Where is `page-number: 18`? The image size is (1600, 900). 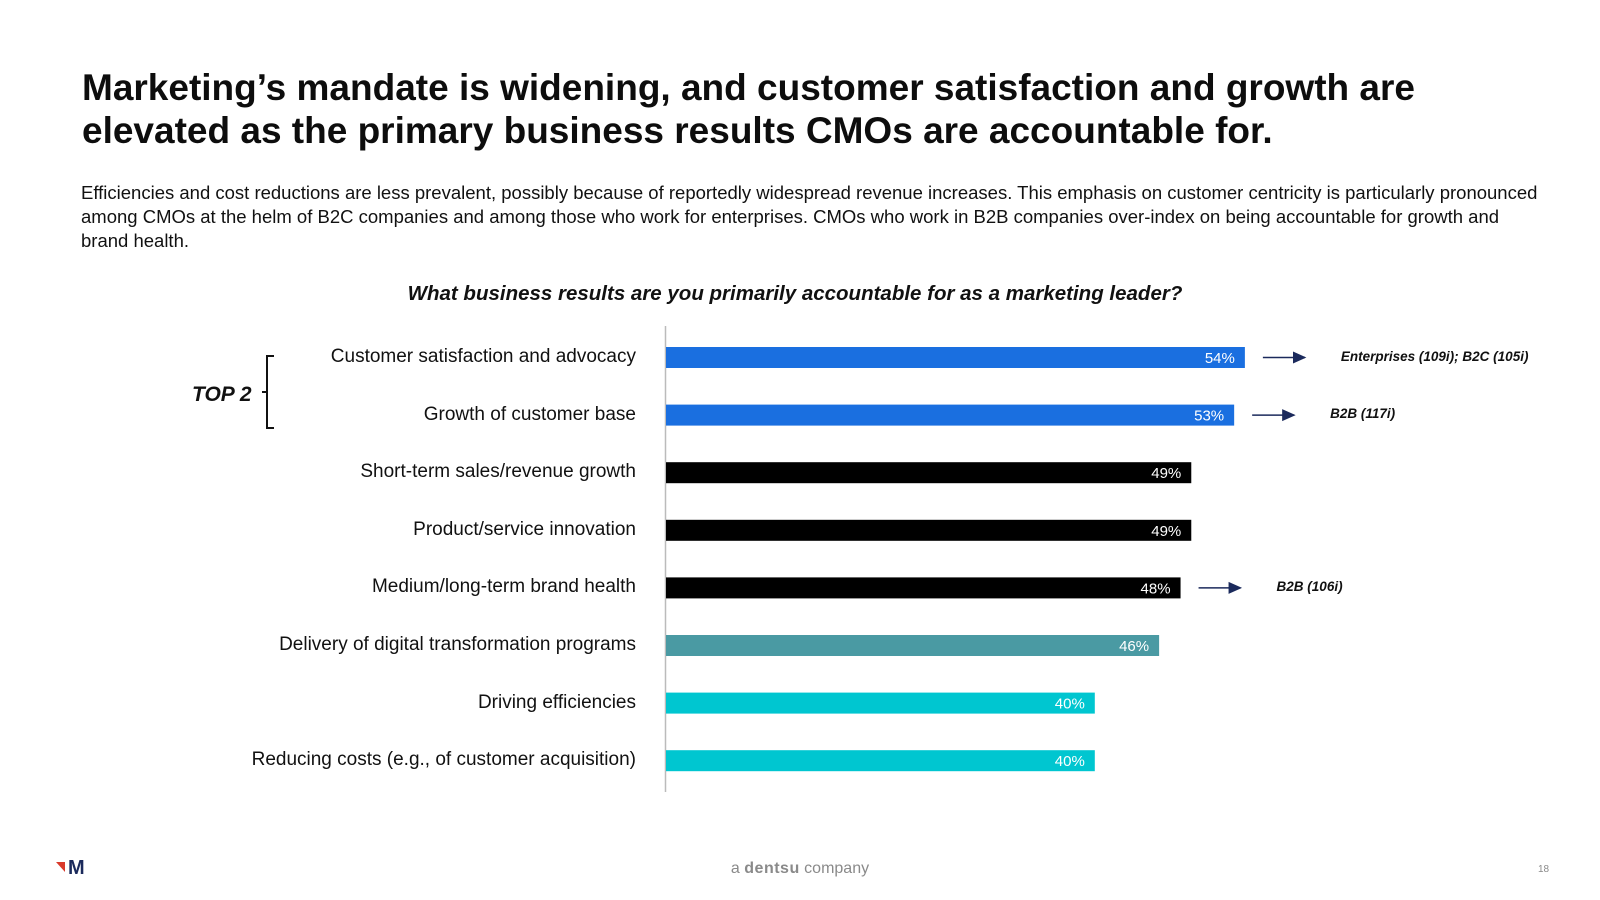
page-number: 18 is located at coordinates (1544, 869).